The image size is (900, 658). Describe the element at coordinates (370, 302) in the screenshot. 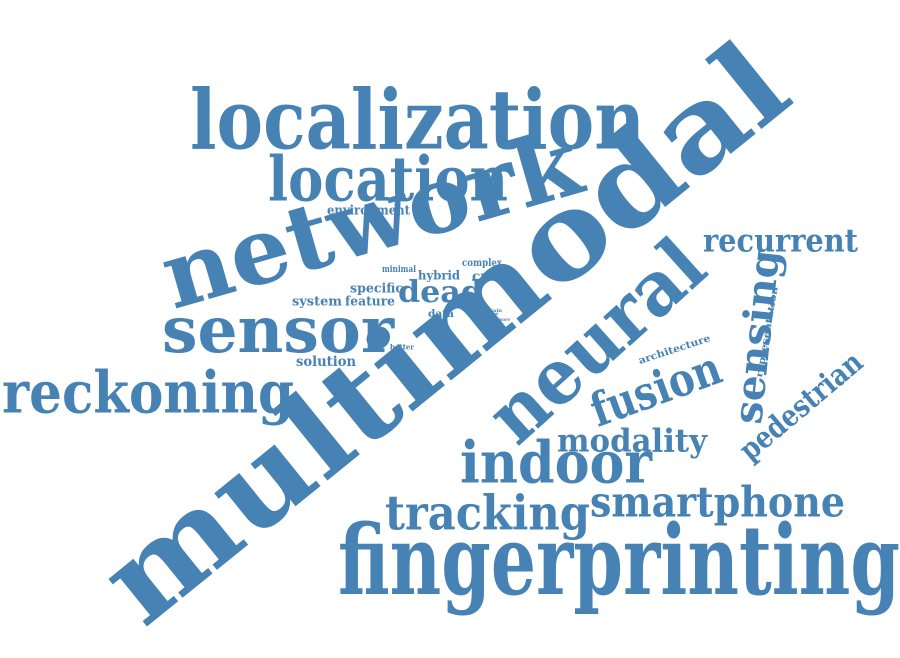

I see `word-feature: feature` at that location.